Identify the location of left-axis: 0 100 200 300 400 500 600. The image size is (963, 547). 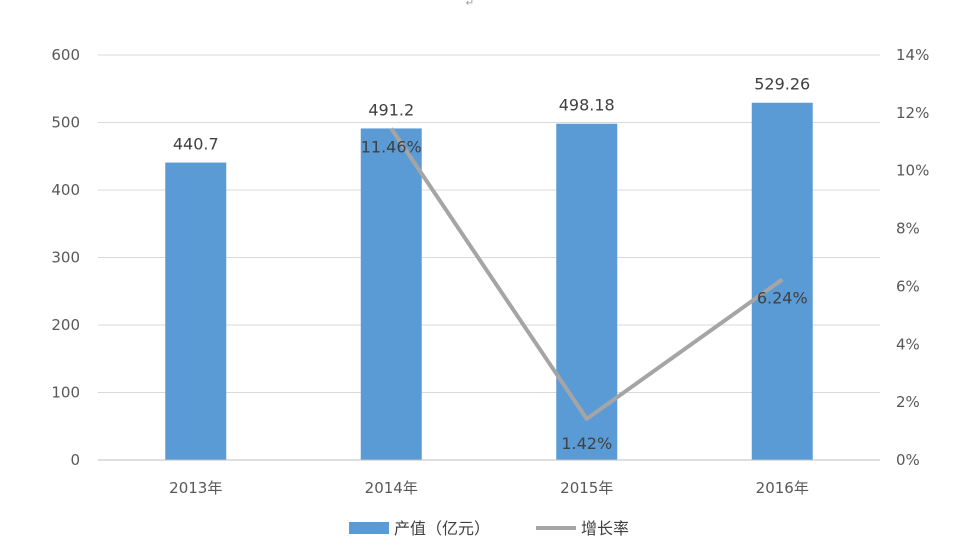
(65, 257).